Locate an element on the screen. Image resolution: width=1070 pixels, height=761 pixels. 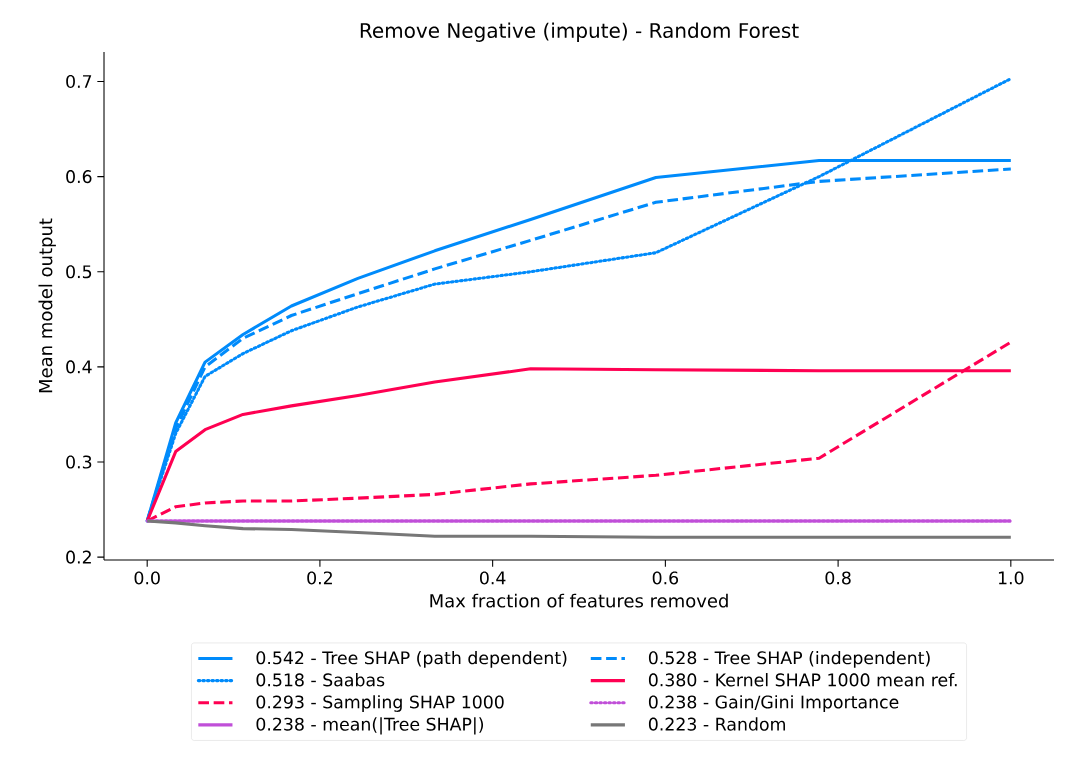
y-tick-label: 0.5 is located at coordinates (79, 272).